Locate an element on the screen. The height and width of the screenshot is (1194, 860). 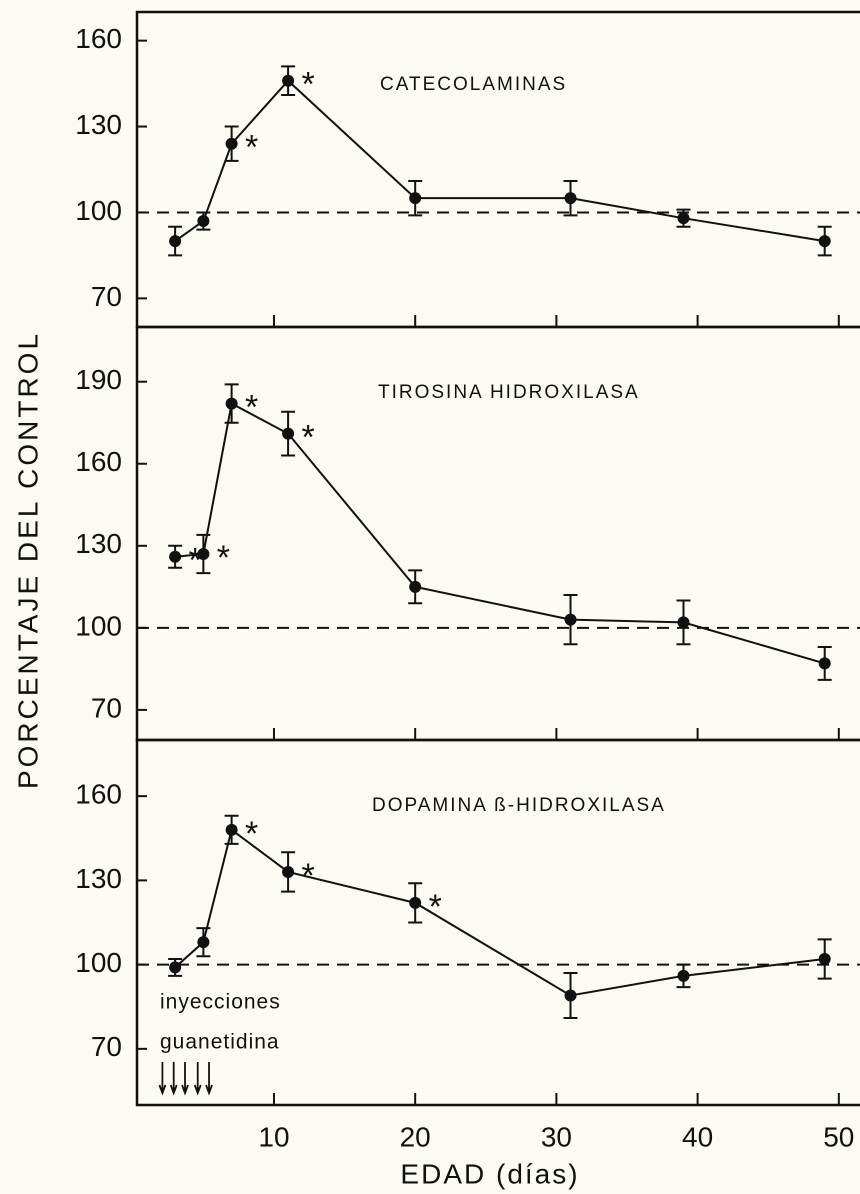
y-axis-label: PORCENTAJE DEL CONTROL is located at coordinates (27, 560).